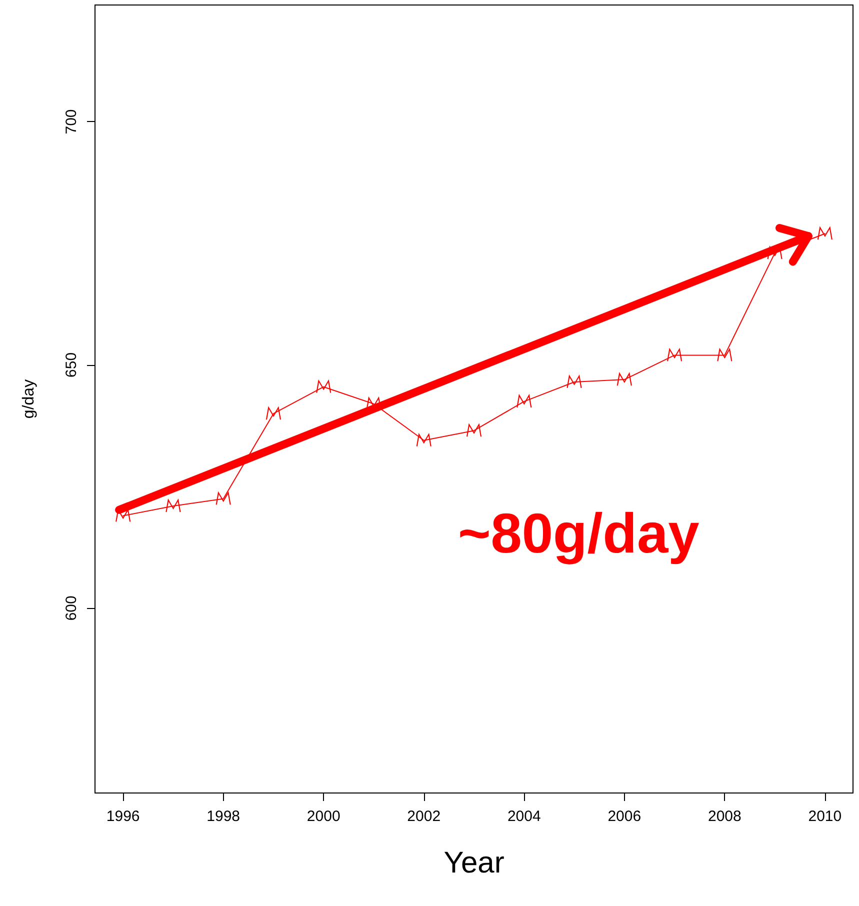  I want to click on y-tick-label: 600, so click(71, 608).